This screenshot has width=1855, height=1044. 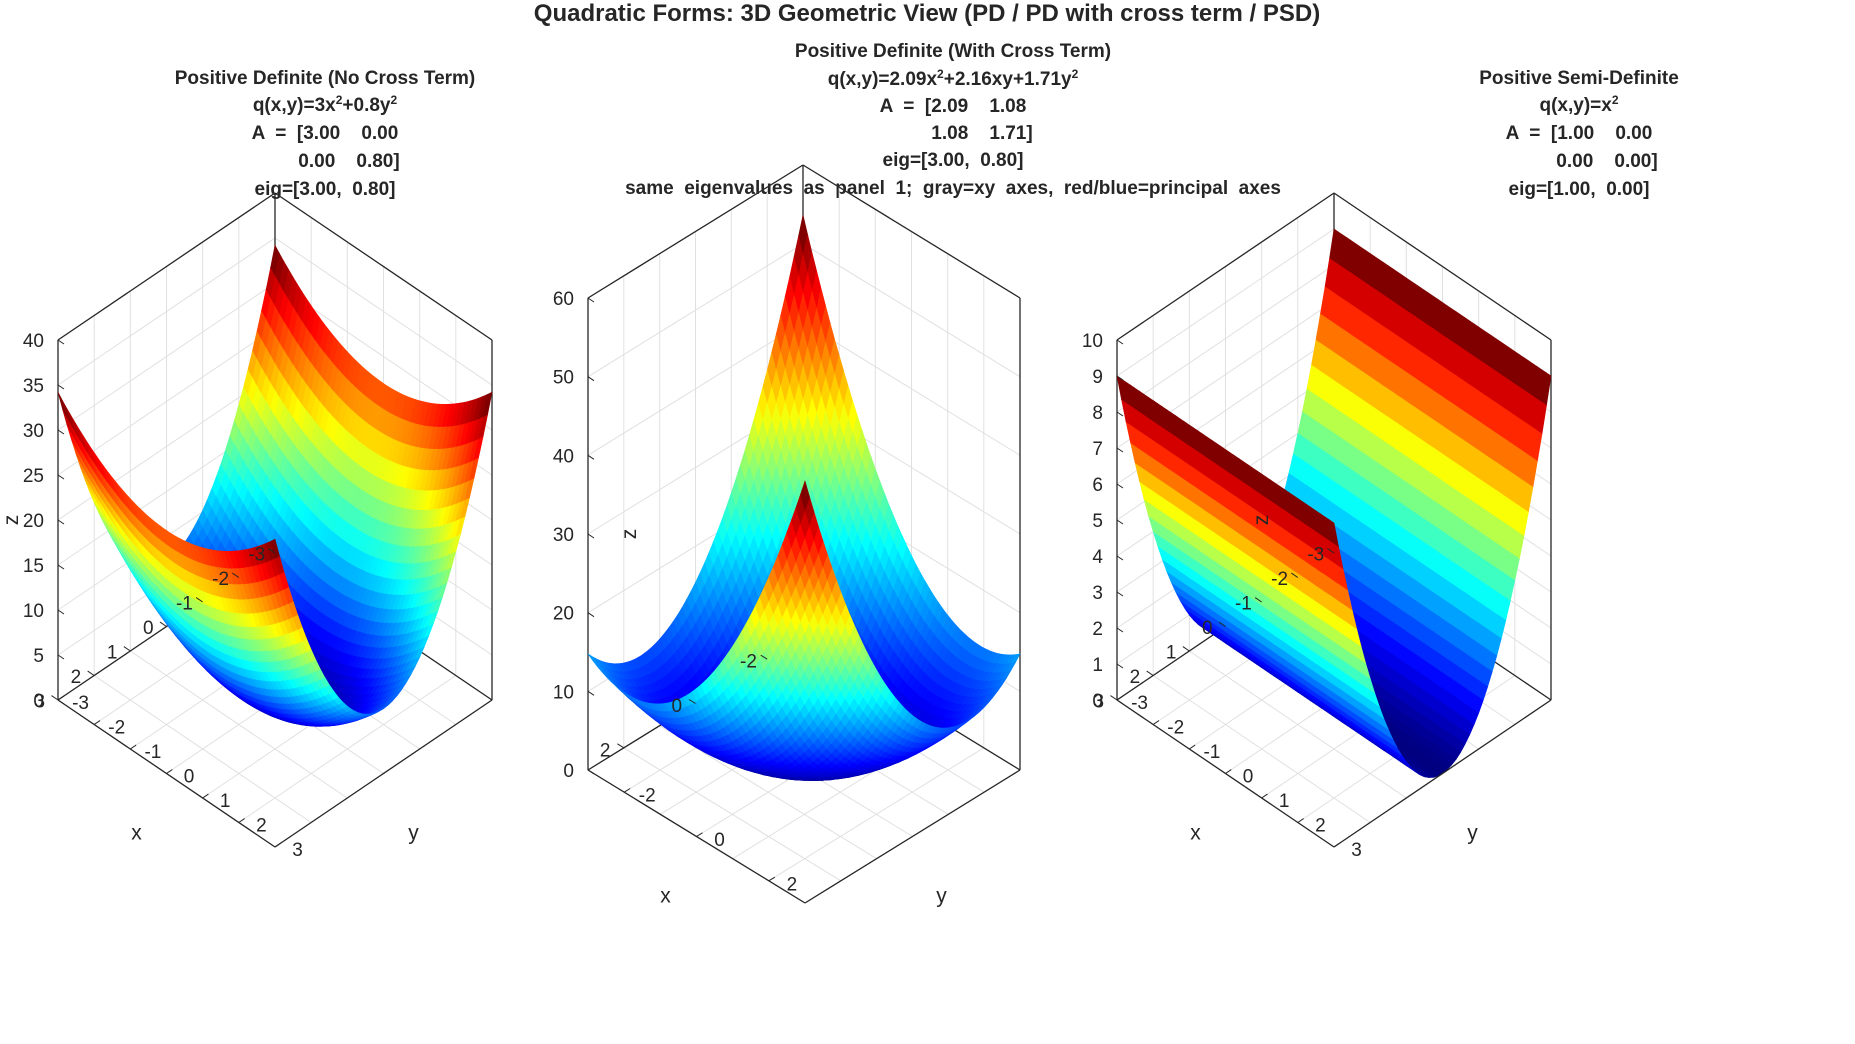 What do you see at coordinates (39, 702) in the screenshot?
I see `x-tick-label: 3` at bounding box center [39, 702].